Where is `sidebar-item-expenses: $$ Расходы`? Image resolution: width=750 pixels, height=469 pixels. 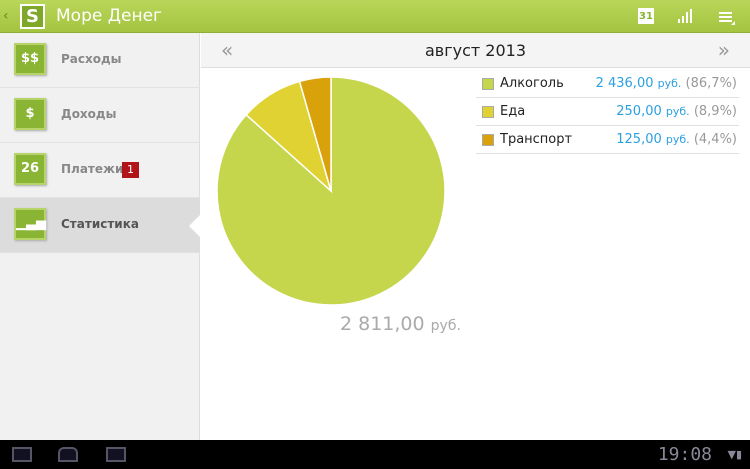
sidebar-item-expenses: $$ Расходы is located at coordinates (100, 60).